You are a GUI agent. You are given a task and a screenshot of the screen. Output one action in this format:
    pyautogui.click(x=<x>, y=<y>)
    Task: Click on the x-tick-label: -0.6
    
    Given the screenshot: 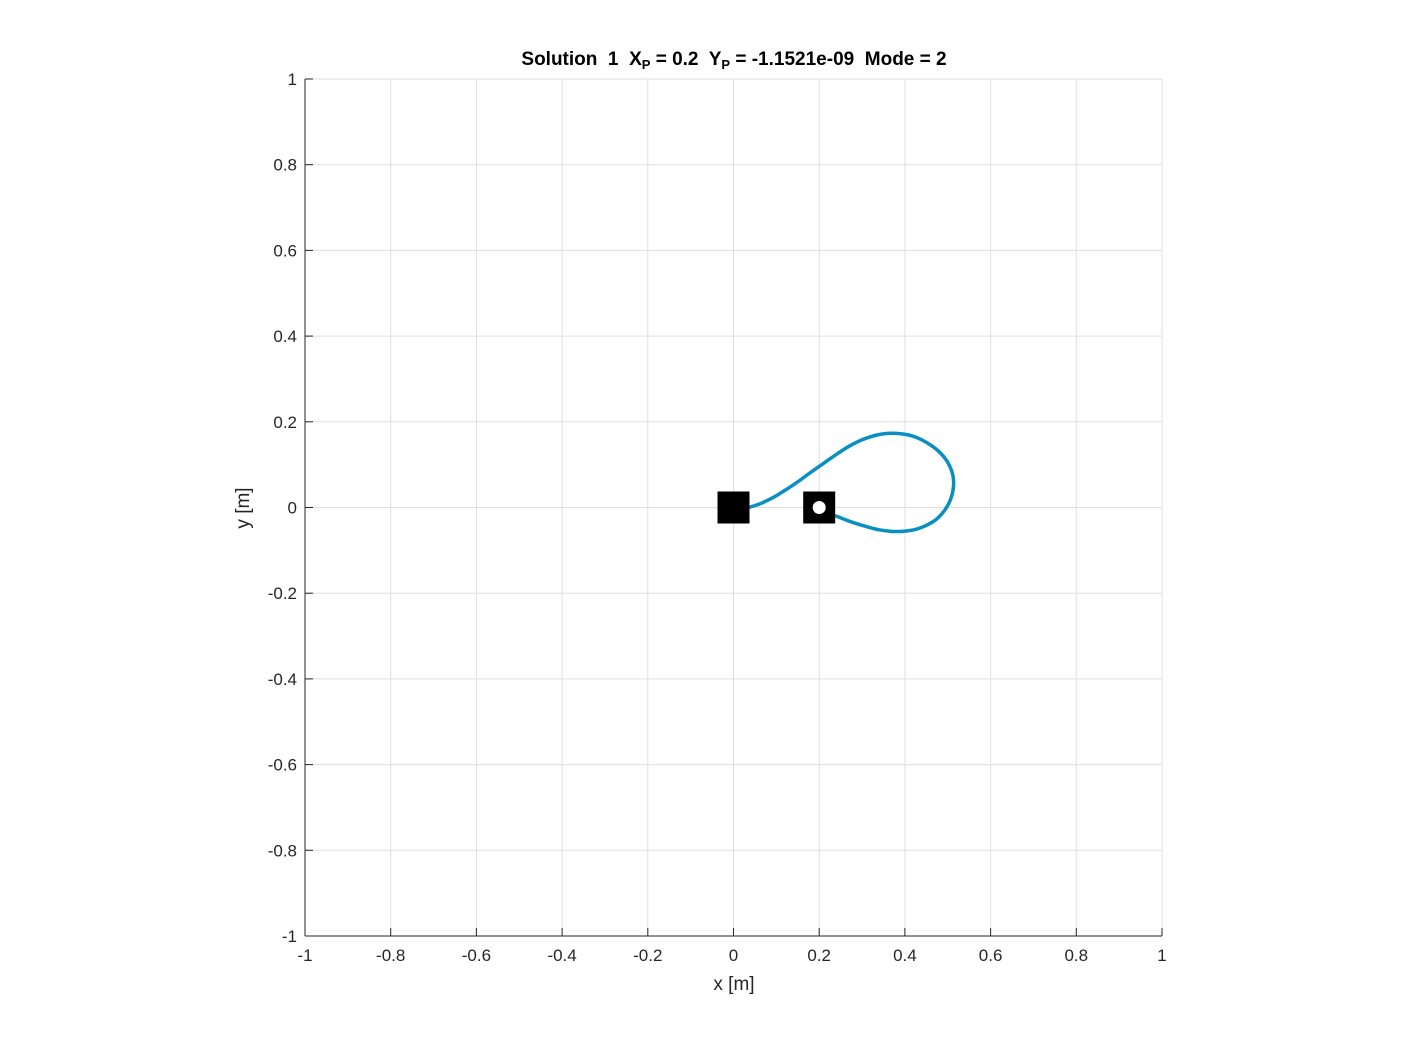 What is the action you would take?
    pyautogui.click(x=476, y=955)
    